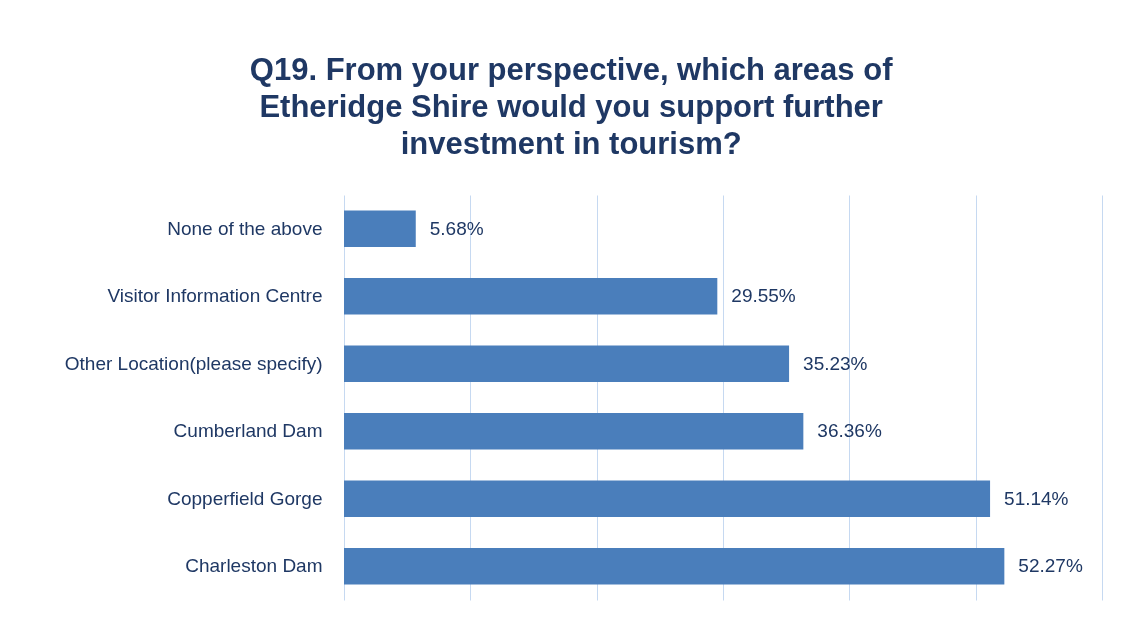 Image resolution: width=1121 pixels, height=621 pixels. What do you see at coordinates (245, 498) in the screenshot?
I see `y-tick-label: Copperfield Gorge` at bounding box center [245, 498].